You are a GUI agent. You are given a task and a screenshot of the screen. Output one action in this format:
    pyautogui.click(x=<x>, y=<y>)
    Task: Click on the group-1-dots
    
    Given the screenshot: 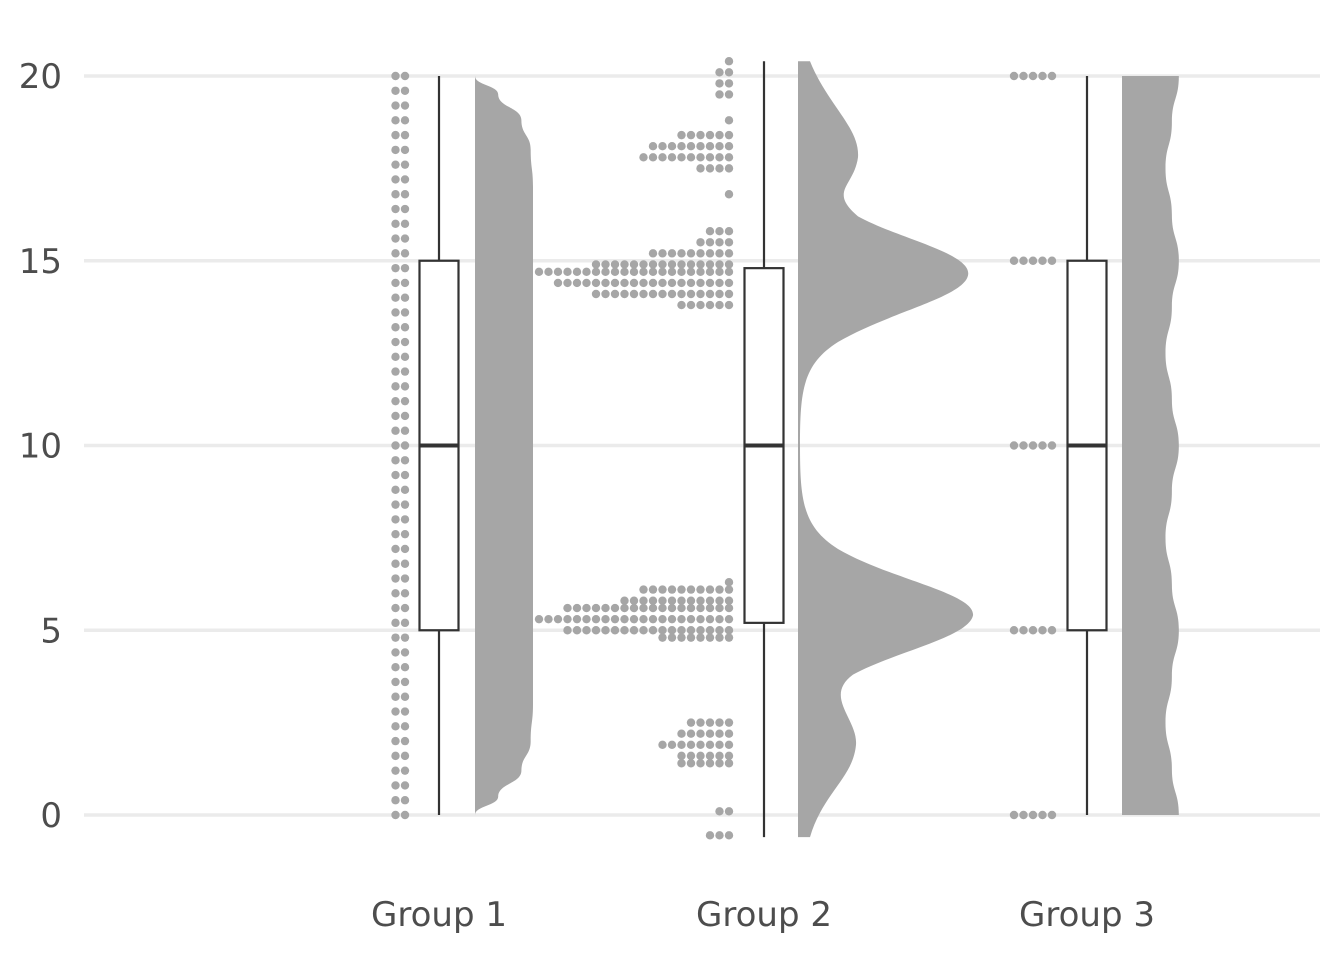 What is the action you would take?
    pyautogui.click(x=400, y=445)
    